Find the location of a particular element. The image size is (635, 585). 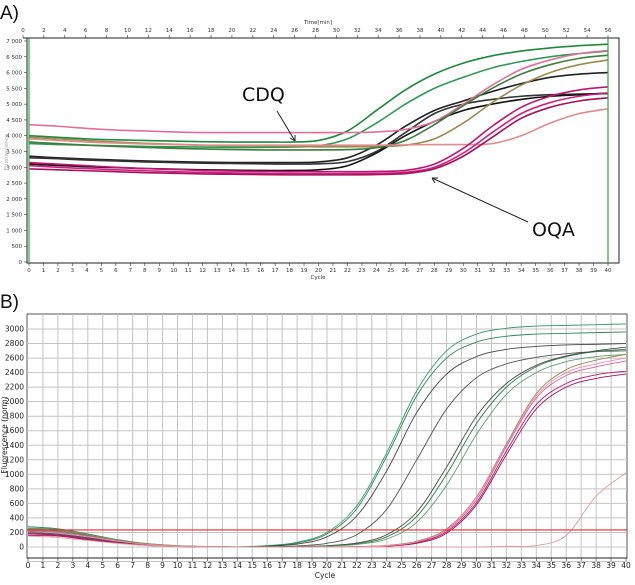

x-tick-label: 27 is located at coordinates (419, 271).